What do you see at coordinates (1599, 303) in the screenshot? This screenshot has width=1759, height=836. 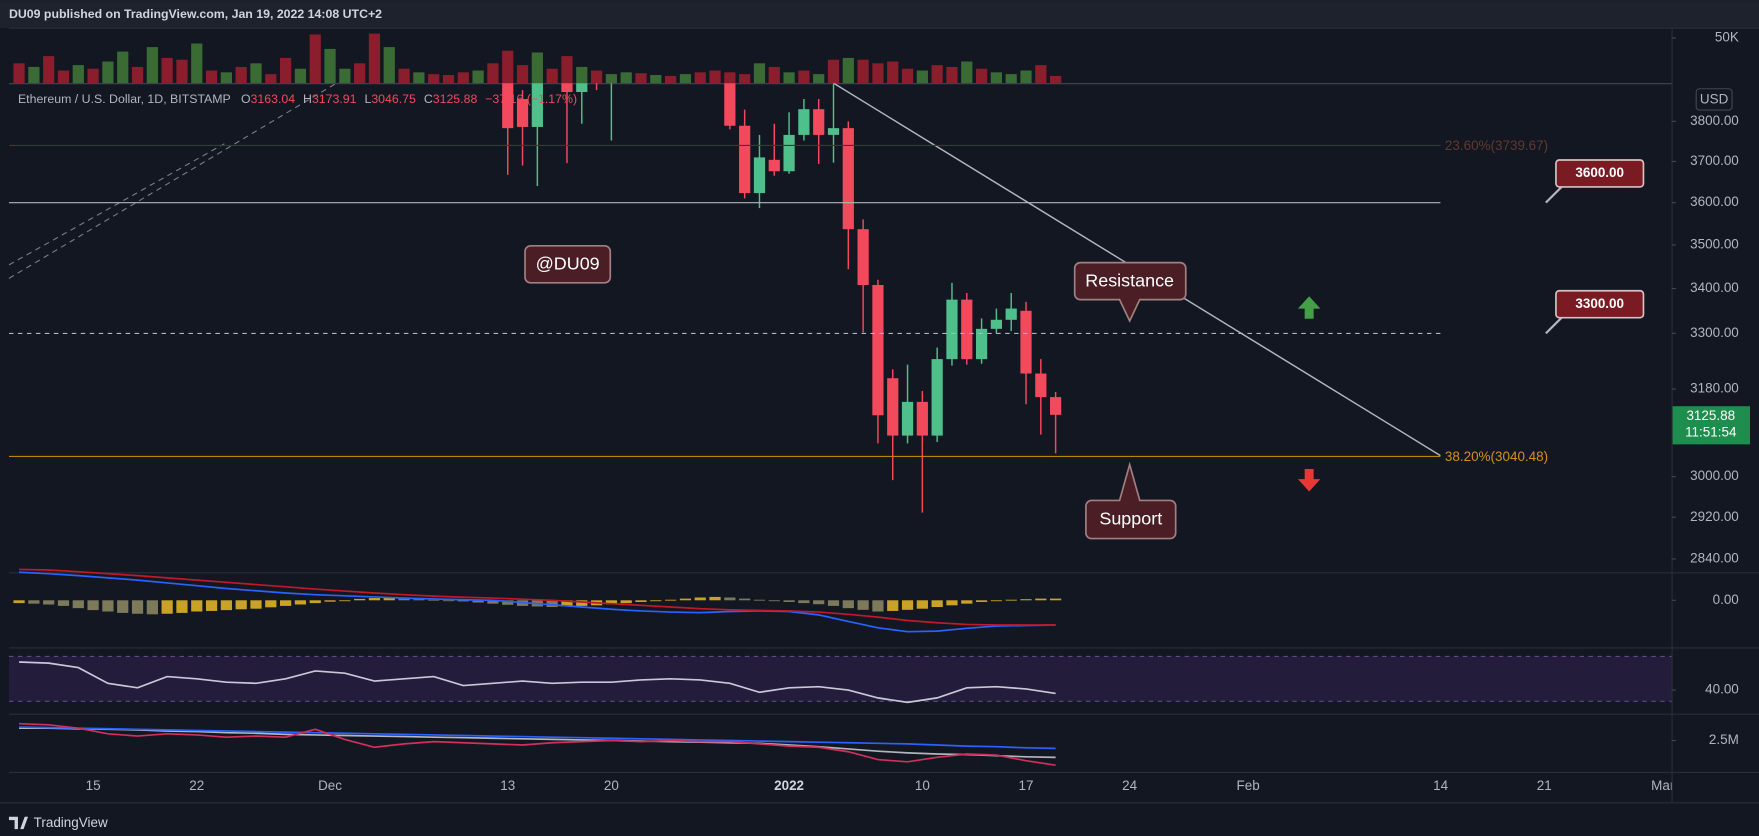 I see `level-label: 3300.00` at bounding box center [1599, 303].